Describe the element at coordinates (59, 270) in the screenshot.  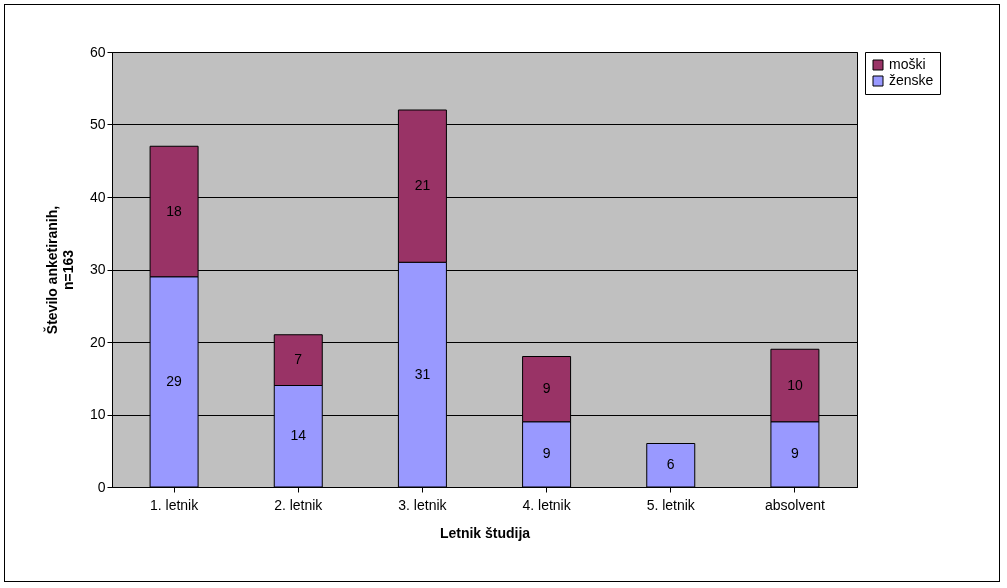
I see `y-axis-title: Število anketiranih, n=163` at that location.